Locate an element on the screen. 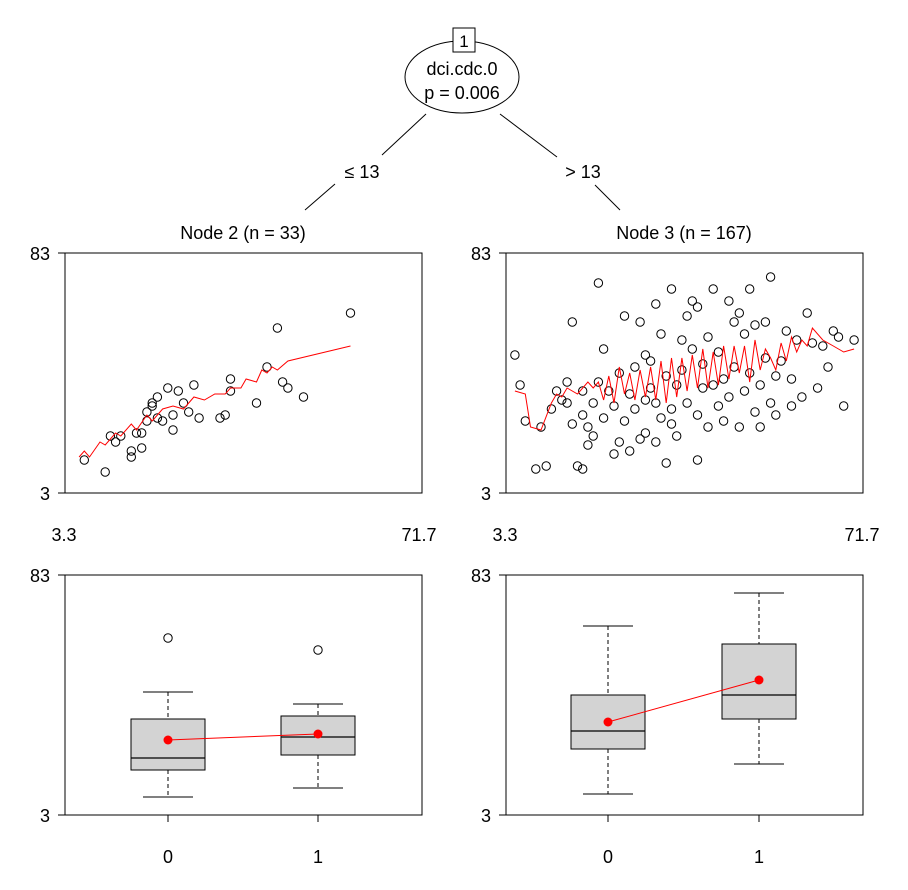  tree-edge-right-lower is located at coordinates (607, 197).